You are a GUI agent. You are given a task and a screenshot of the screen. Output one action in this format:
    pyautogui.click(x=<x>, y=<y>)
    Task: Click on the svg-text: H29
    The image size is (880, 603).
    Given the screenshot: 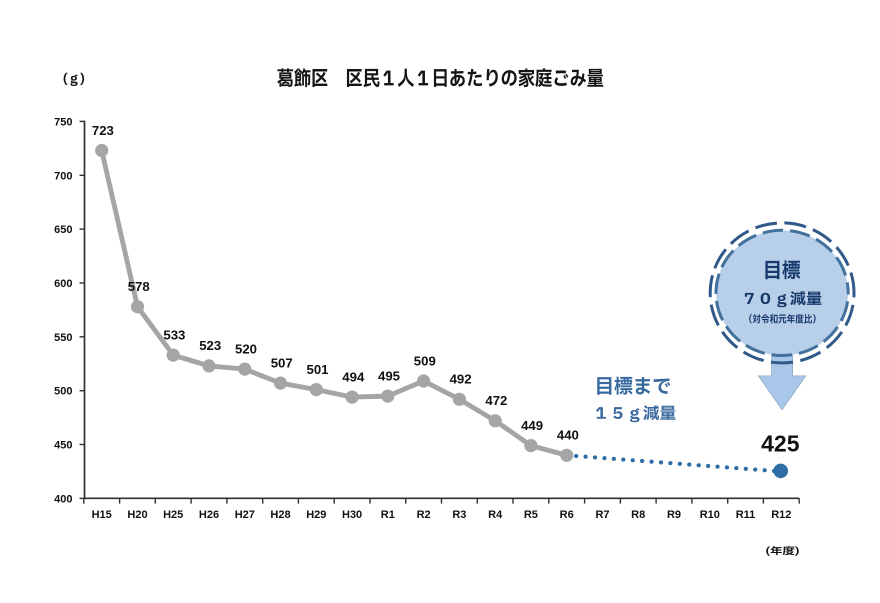 What is the action you would take?
    pyautogui.click(x=316, y=515)
    